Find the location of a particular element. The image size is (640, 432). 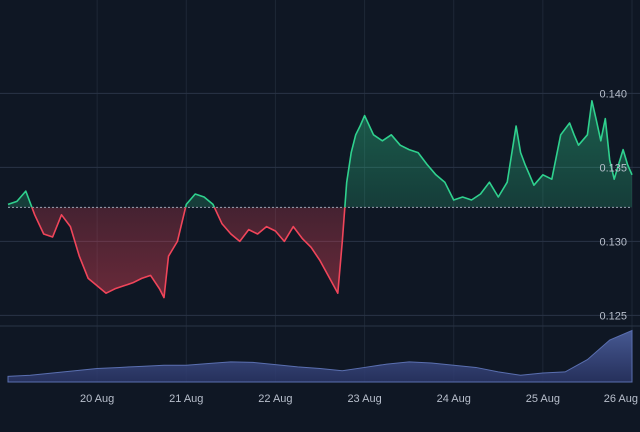

y-tick-label: 0.130 is located at coordinates (613, 242).